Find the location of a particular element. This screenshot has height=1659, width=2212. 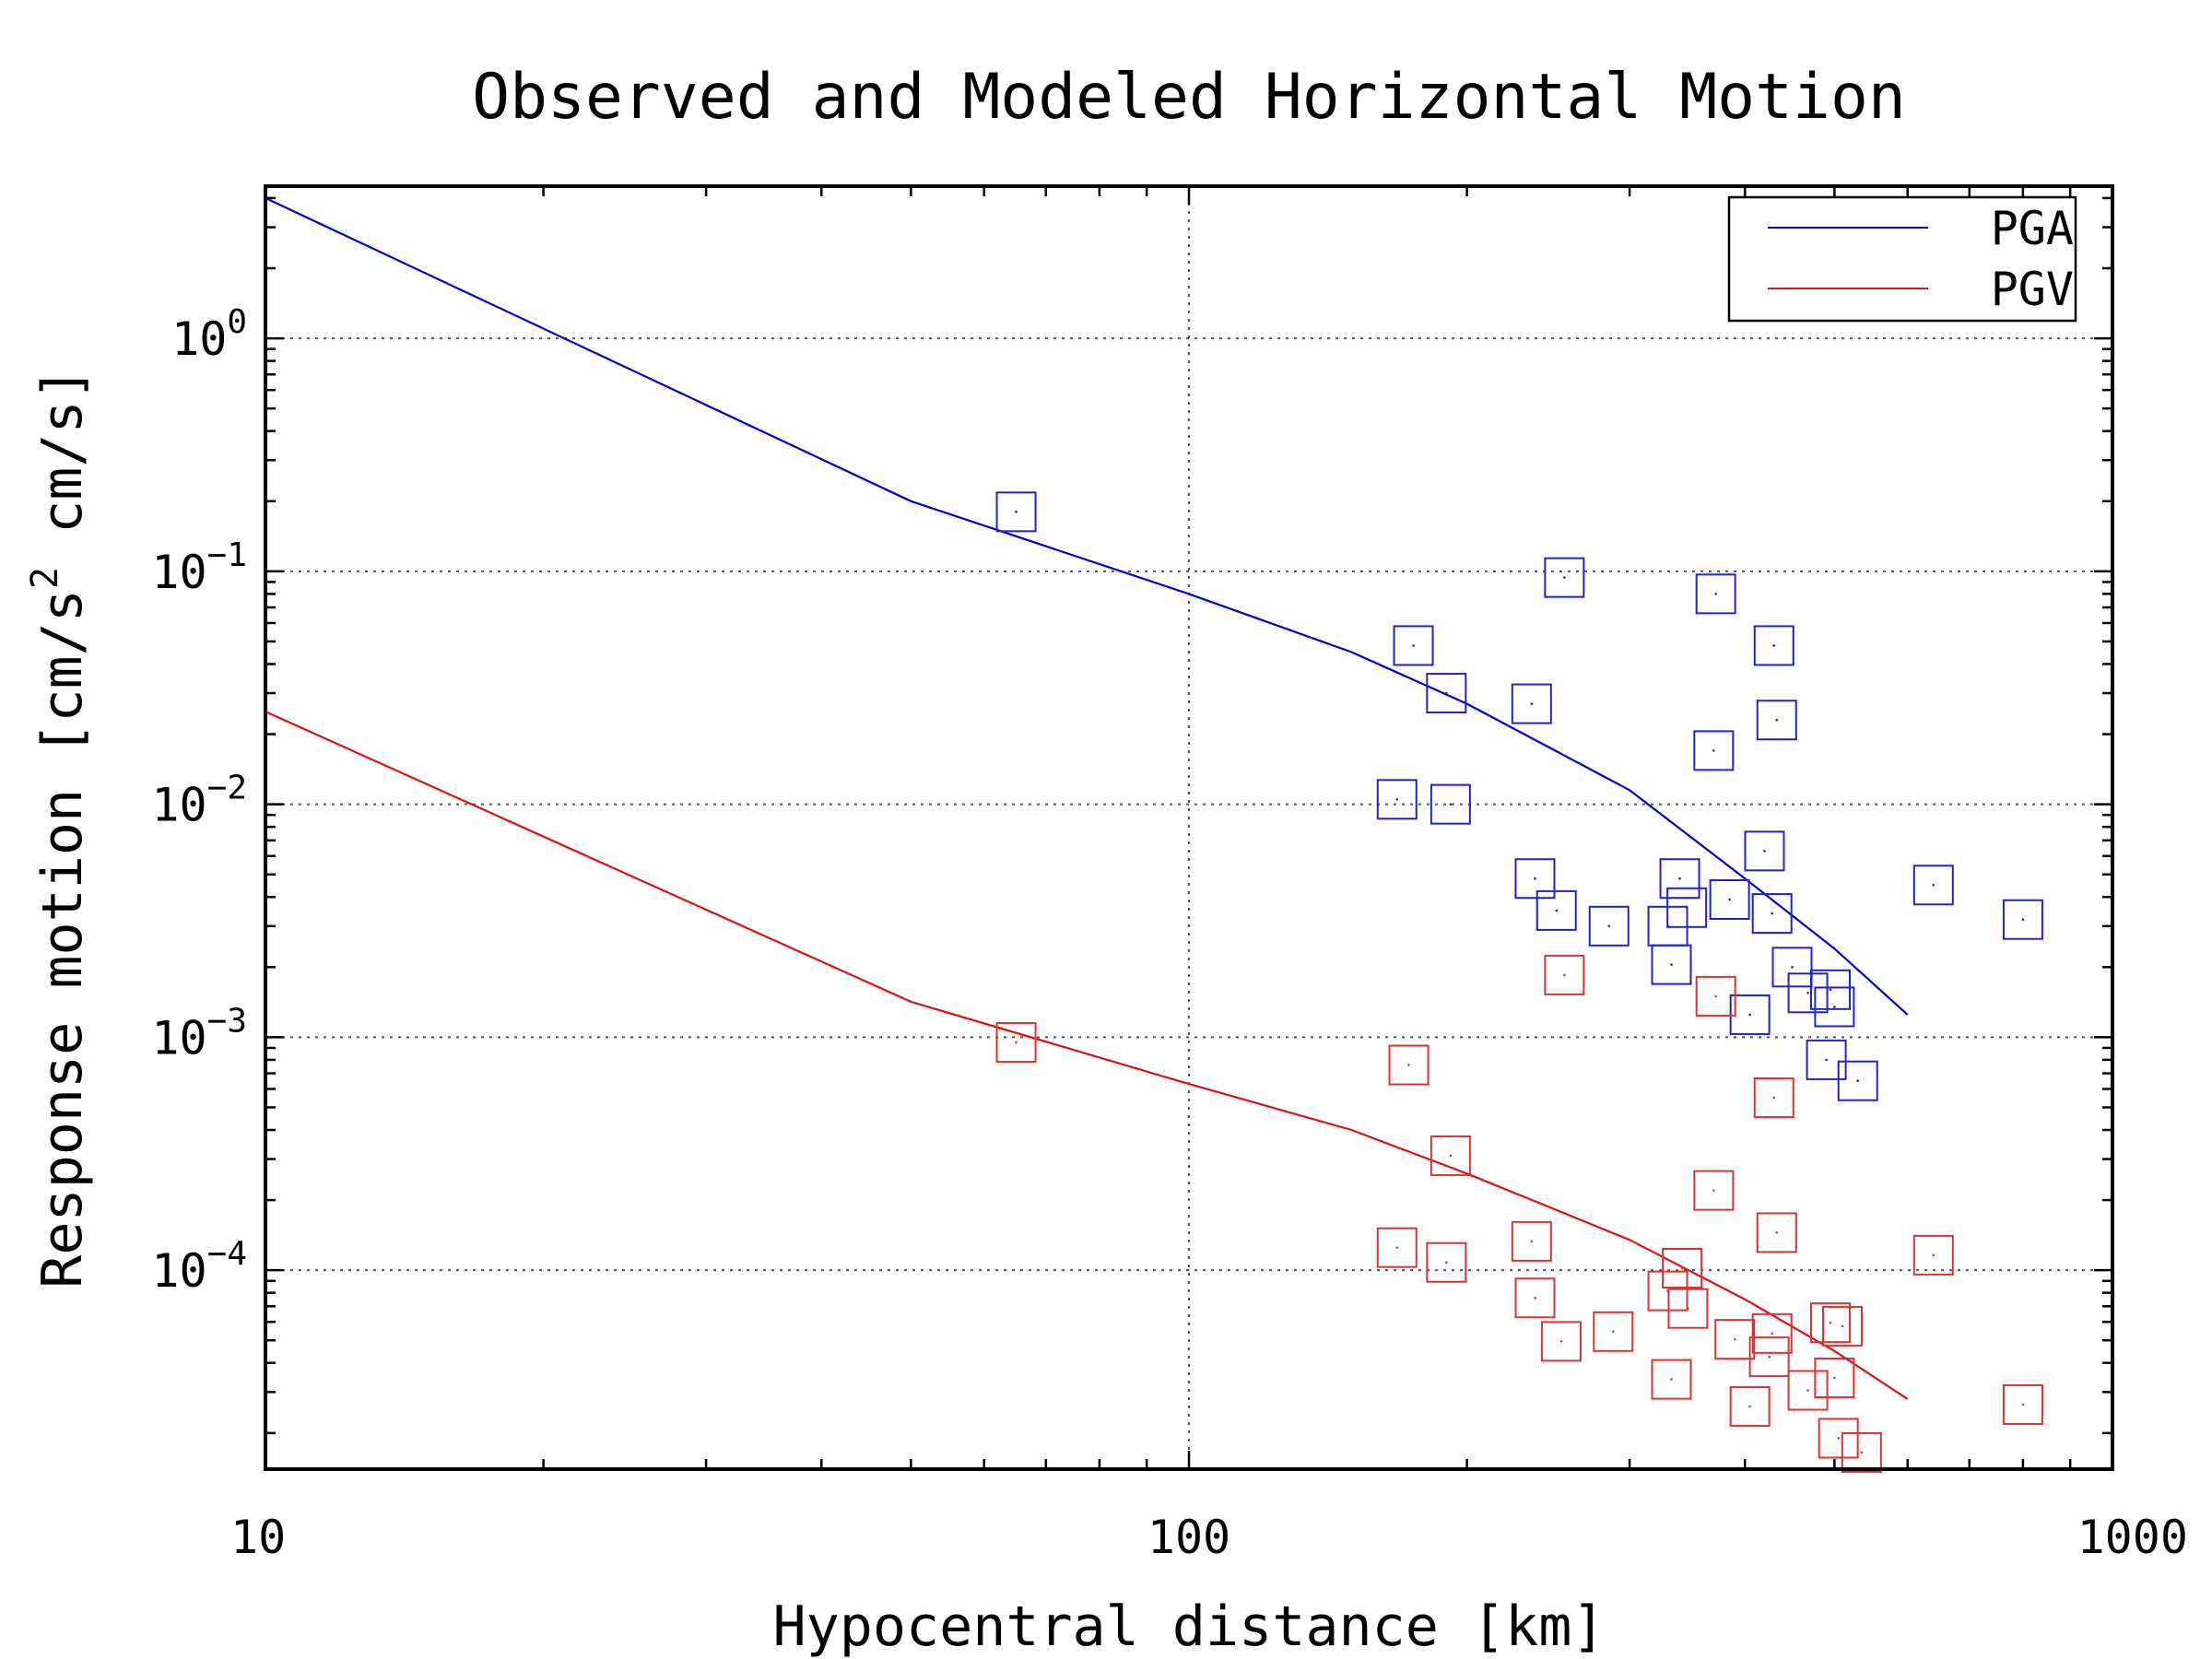

y-tick-label: 10⁰ is located at coordinates (209, 334).